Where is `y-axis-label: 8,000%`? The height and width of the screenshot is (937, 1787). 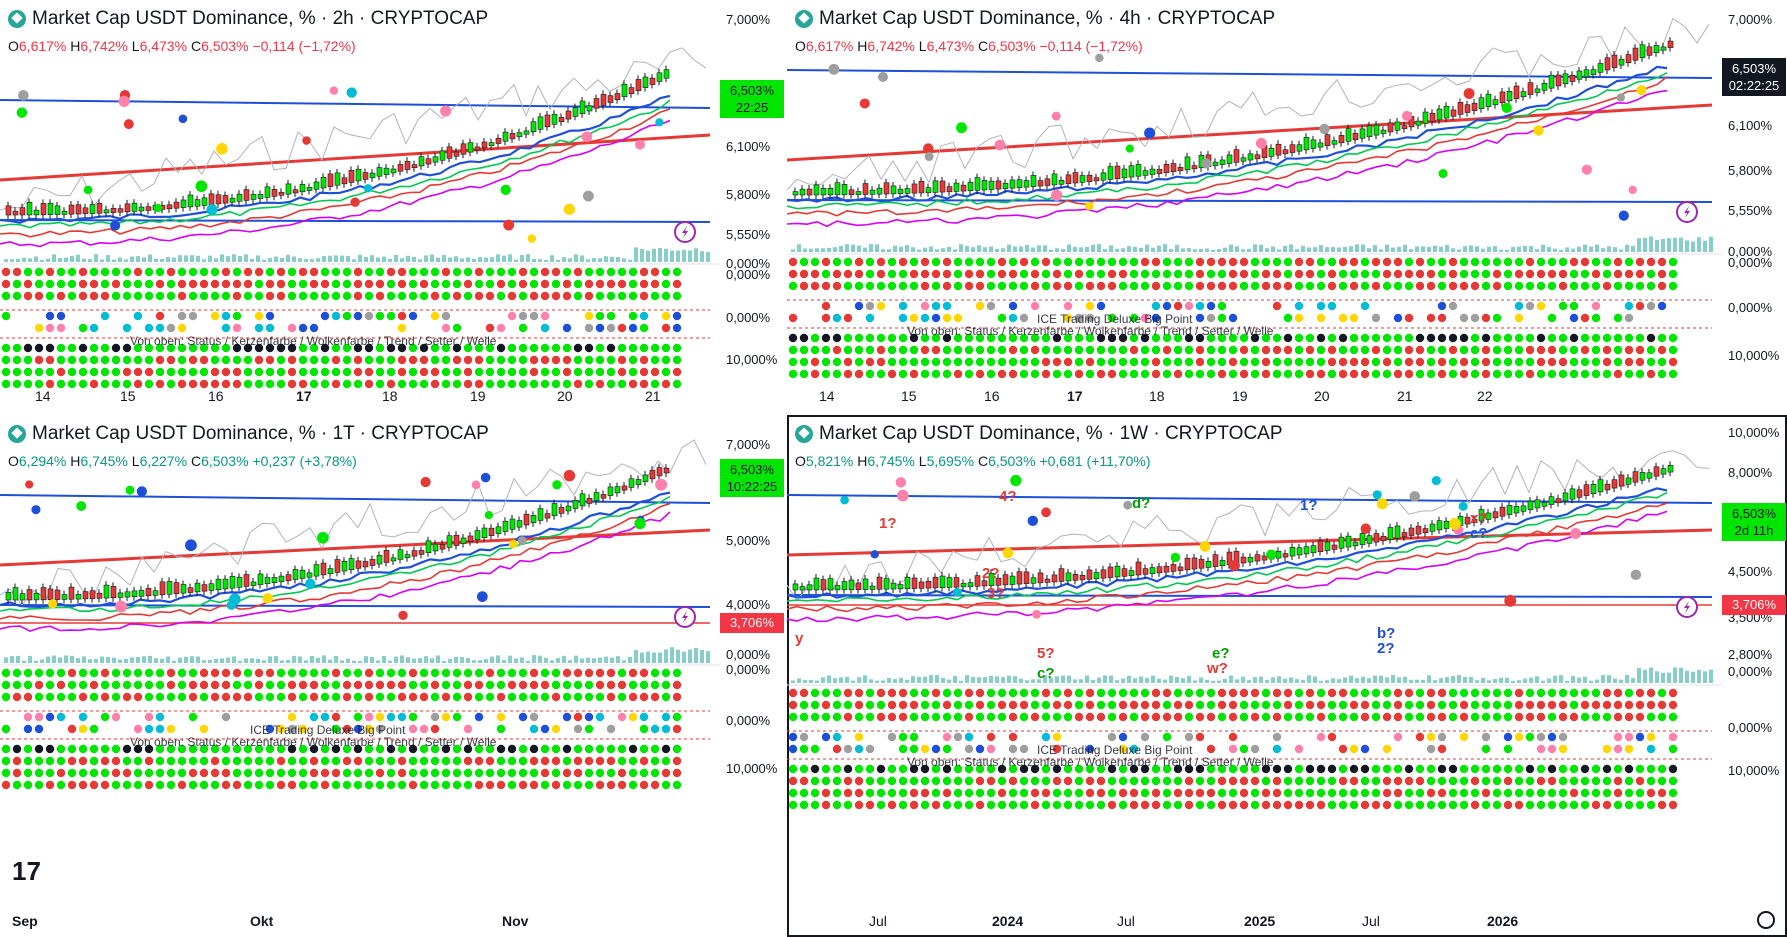 y-axis-label: 8,000% is located at coordinates (1750, 472).